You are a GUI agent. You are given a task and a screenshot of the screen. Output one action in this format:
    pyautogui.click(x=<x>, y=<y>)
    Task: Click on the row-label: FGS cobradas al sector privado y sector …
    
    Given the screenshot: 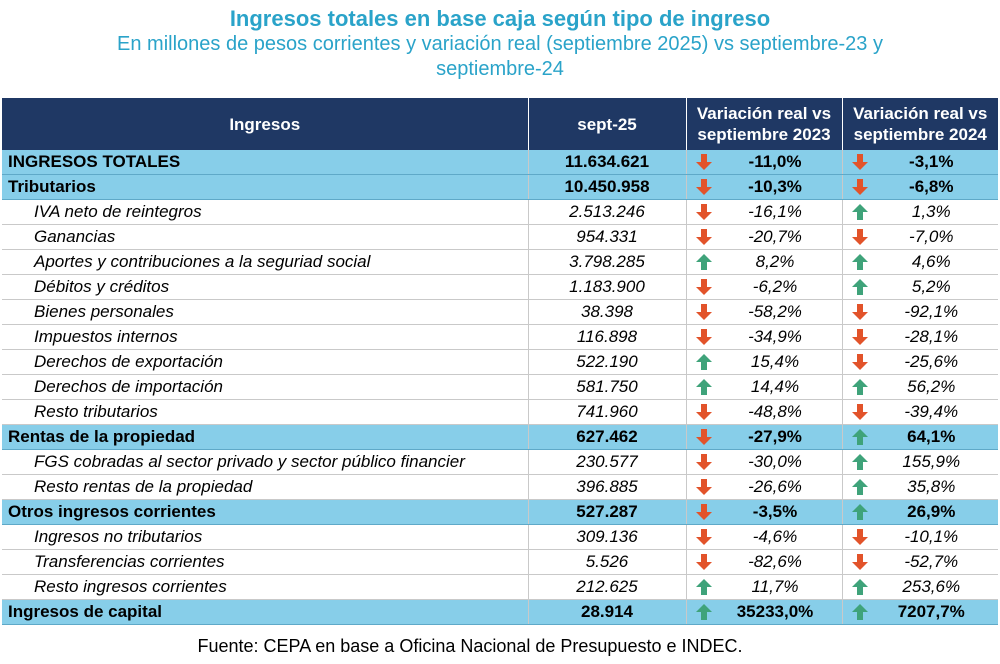 What is the action you would take?
    pyautogui.click(x=265, y=462)
    